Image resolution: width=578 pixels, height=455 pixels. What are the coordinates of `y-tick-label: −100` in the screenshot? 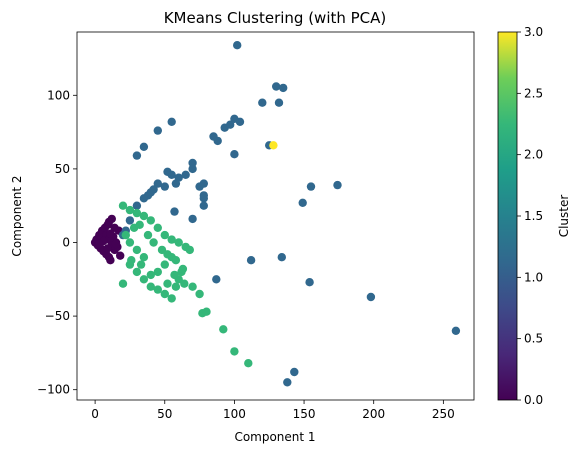 It's located at (53, 390).